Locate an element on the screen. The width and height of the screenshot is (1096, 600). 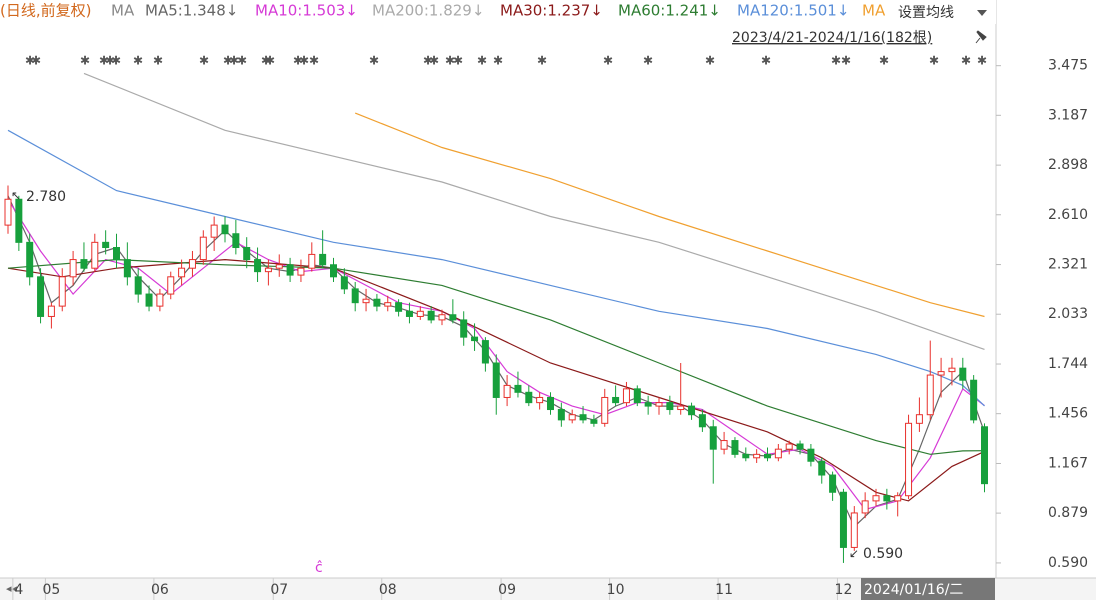
legend-entry: MA120:1.501↓ is located at coordinates (793, 11).